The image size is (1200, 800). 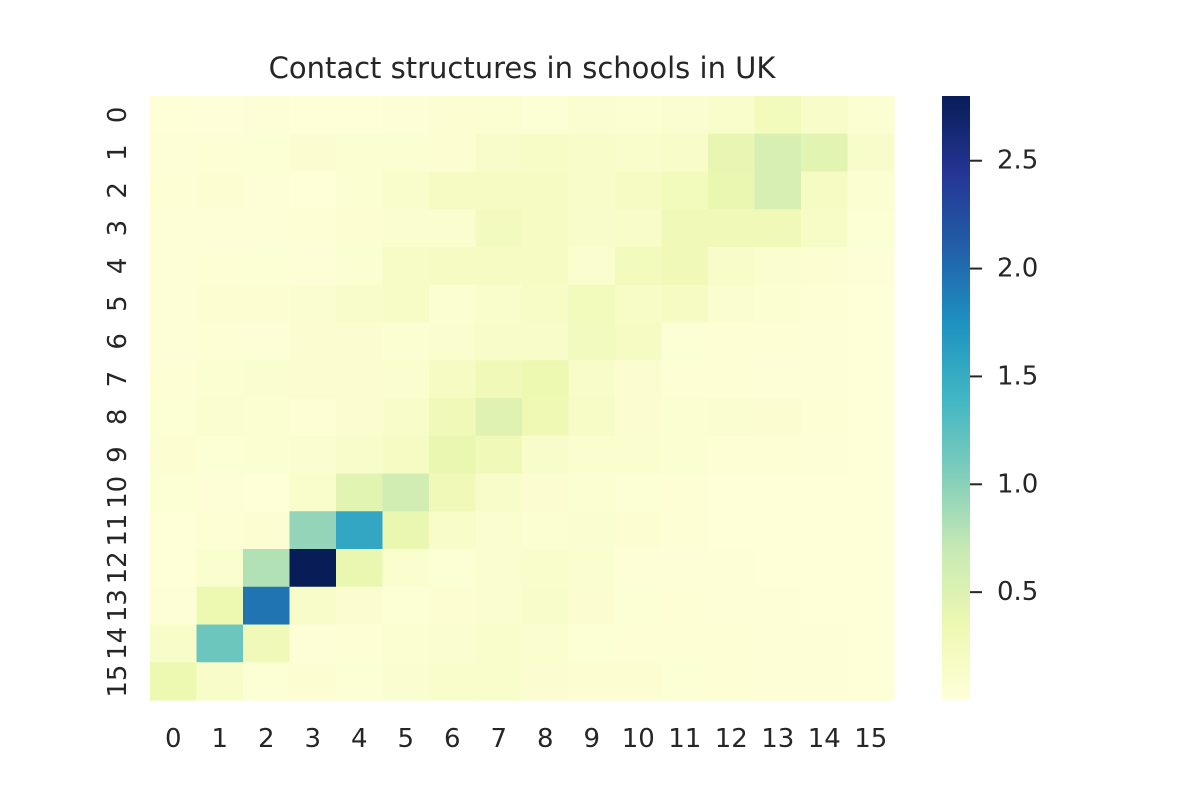 What do you see at coordinates (118, 379) in the screenshot?
I see `y-tick-label: 7` at bounding box center [118, 379].